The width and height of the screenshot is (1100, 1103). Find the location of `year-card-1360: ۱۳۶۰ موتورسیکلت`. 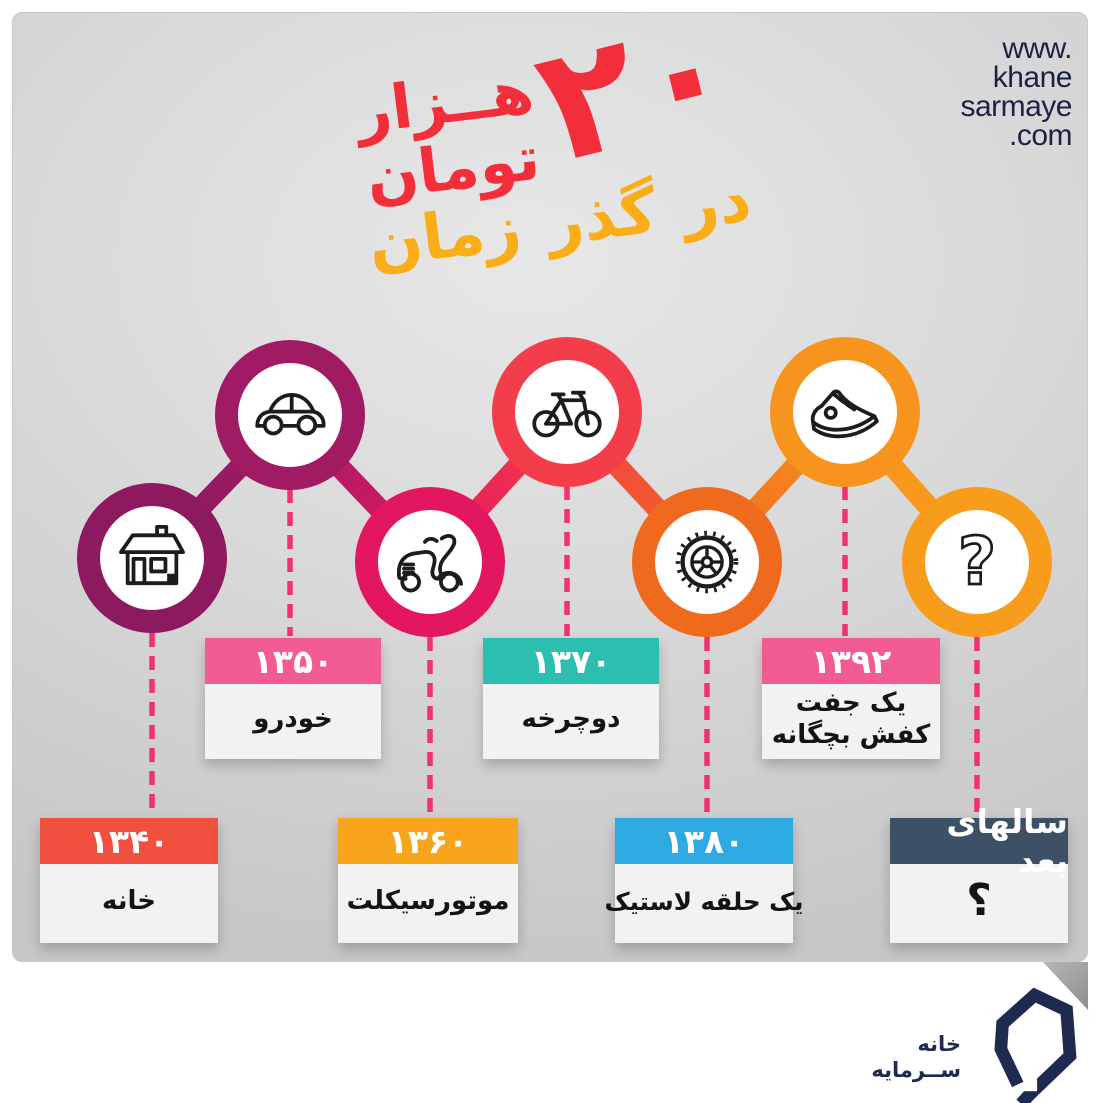

year-card-1360: ۱۳۶۰ موتورسیکلت is located at coordinates (428, 880).